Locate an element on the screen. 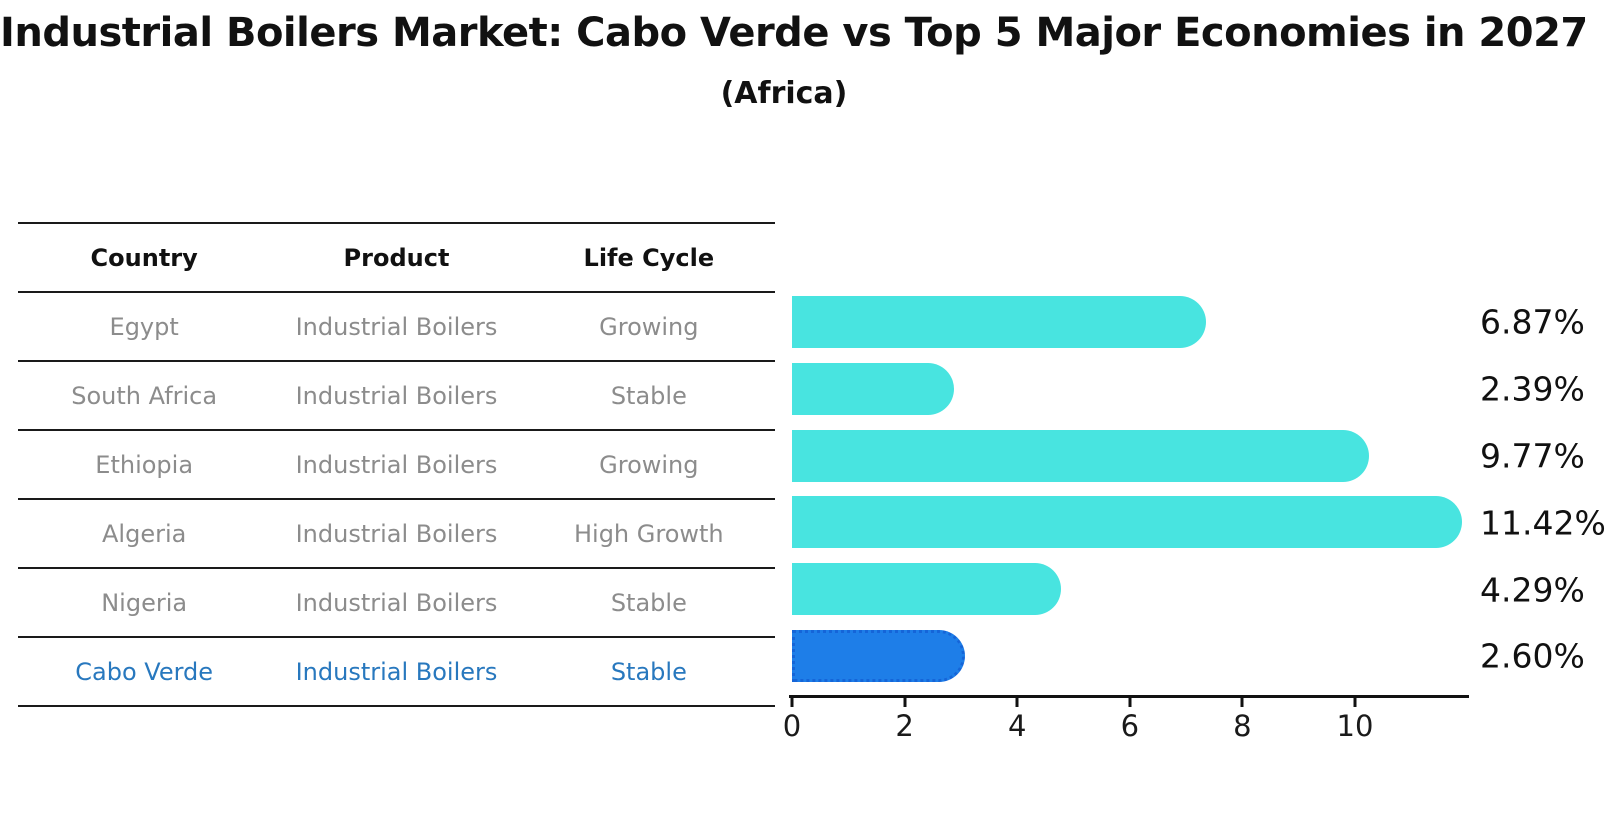 Image resolution: width=1615 pixels, height=823 pixels. country-cell: Egypt is located at coordinates (144, 327).